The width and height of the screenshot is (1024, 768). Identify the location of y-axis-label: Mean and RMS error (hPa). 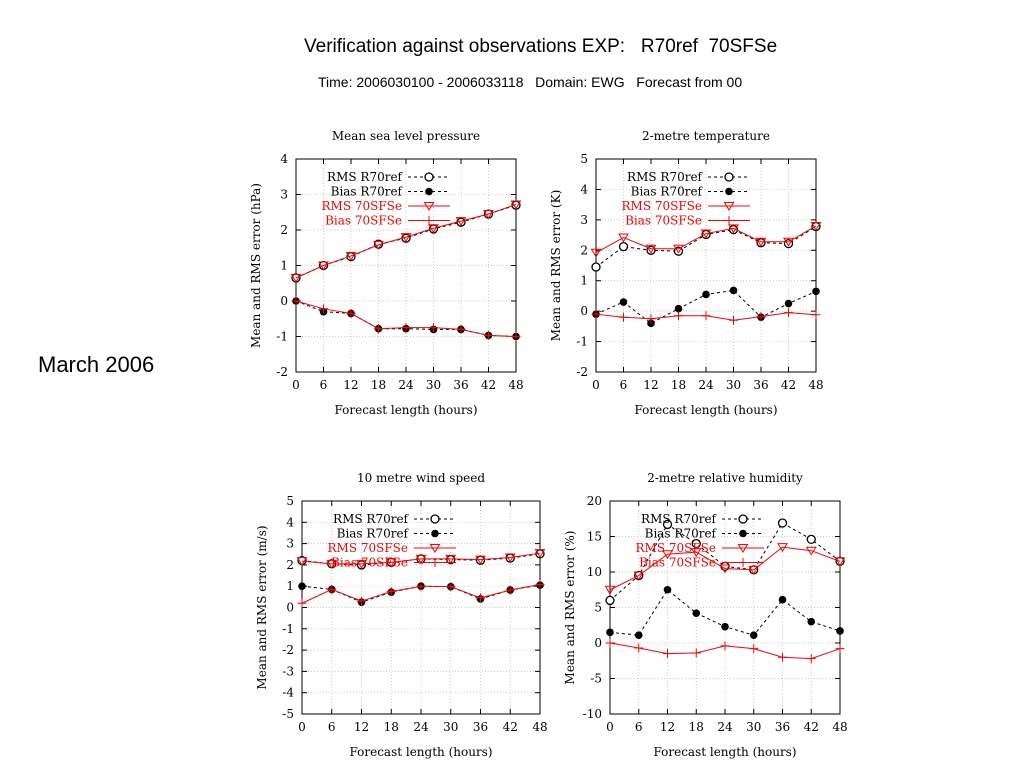
(256, 265).